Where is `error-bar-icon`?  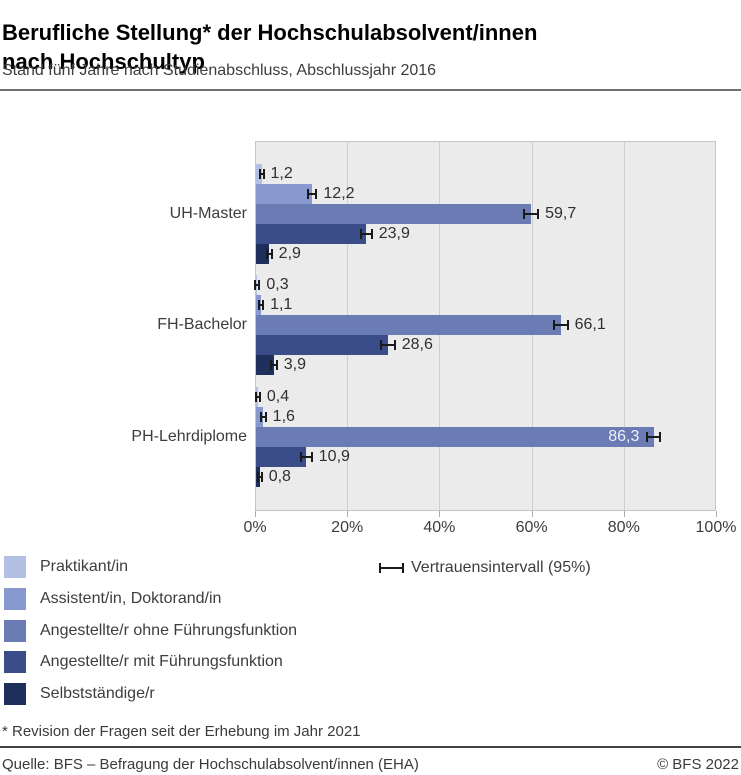 error-bar-icon is located at coordinates (391, 568).